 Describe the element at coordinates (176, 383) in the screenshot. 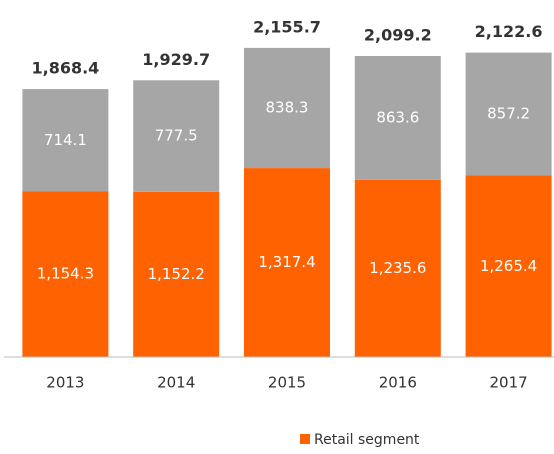

I see `x-tick-label: 2014` at that location.